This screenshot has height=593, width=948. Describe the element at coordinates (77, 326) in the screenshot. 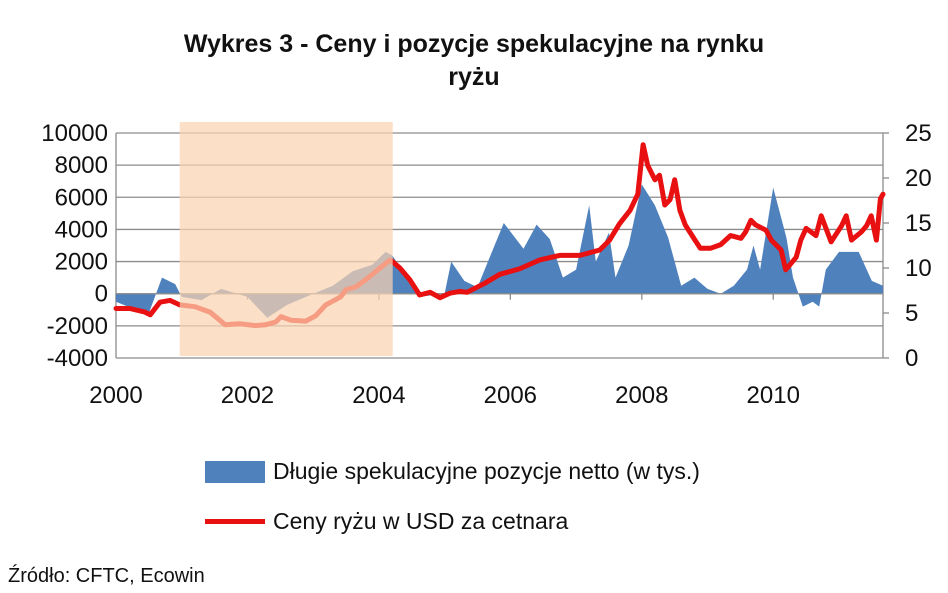

I see `y-left-tick-label: -2000` at that location.